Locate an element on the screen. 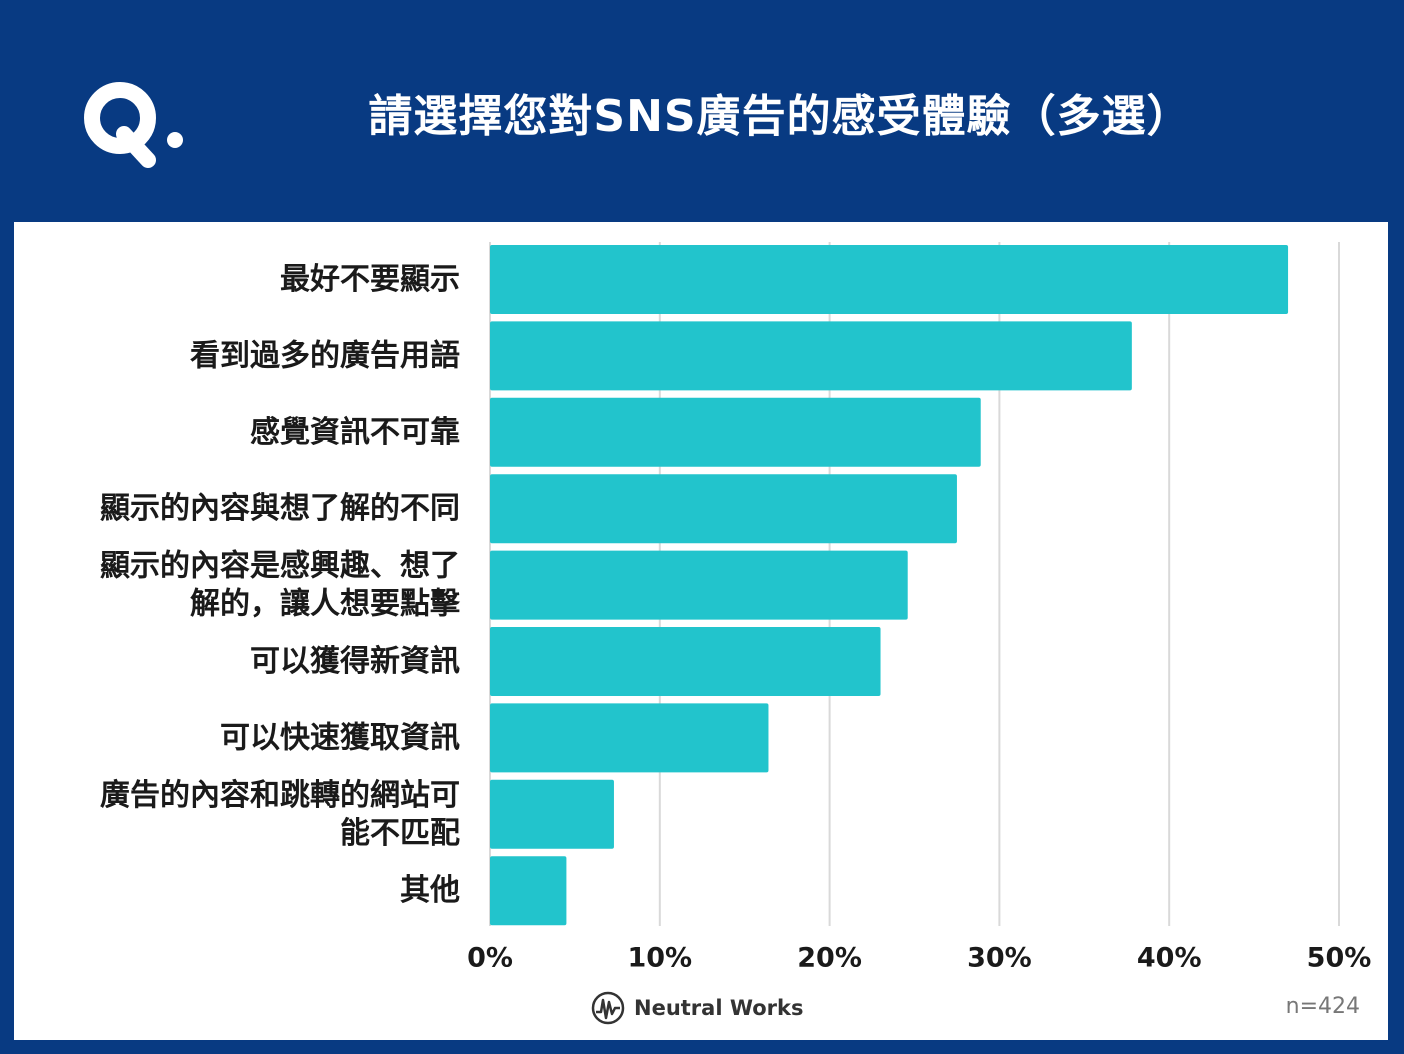 This screenshot has width=1404, height=1054. brand-name: Neutral Works is located at coordinates (719, 1008).